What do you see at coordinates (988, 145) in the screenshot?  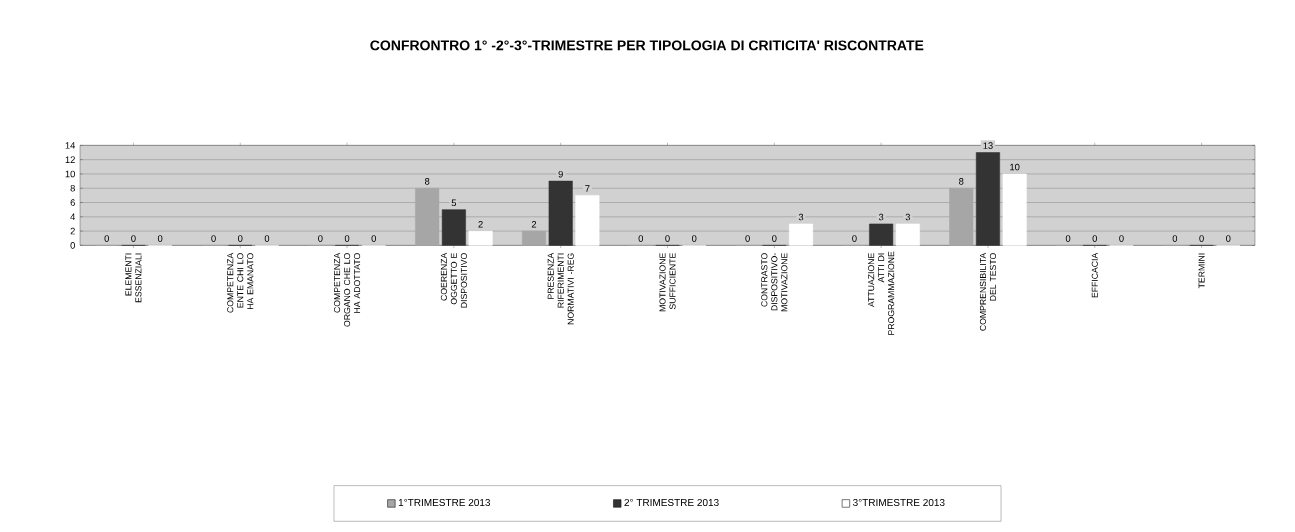 I see `data-label: 13` at bounding box center [988, 145].